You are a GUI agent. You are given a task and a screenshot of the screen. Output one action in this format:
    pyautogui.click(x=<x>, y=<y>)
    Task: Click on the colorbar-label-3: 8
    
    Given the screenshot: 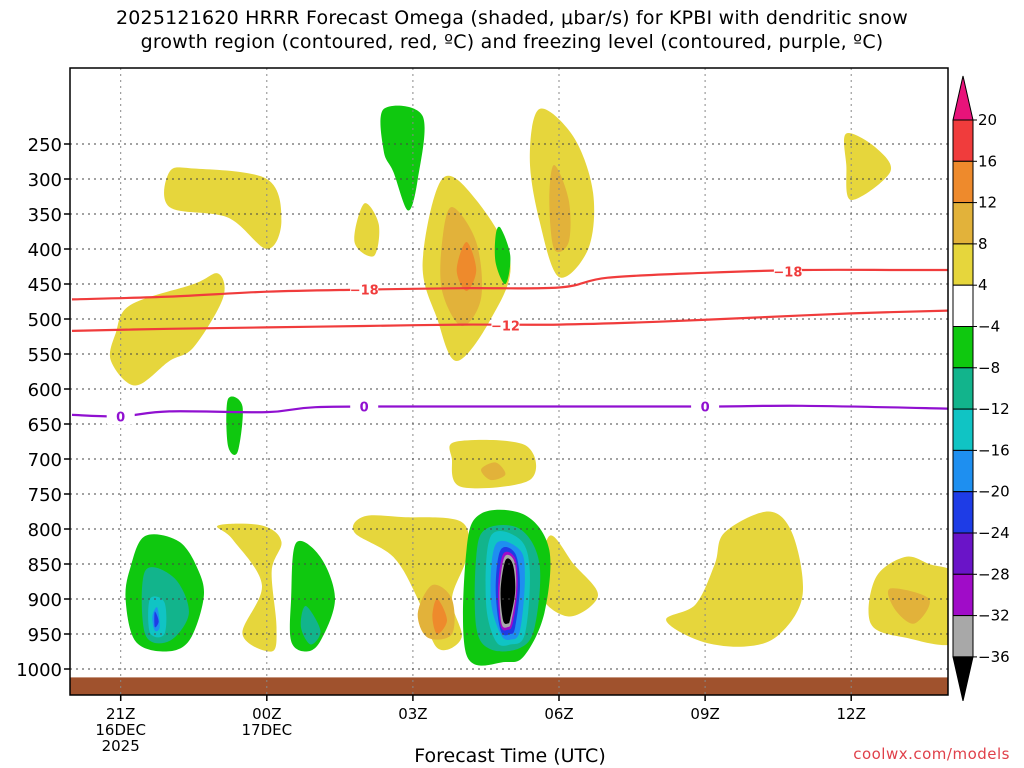 What is the action you would take?
    pyautogui.click(x=983, y=244)
    